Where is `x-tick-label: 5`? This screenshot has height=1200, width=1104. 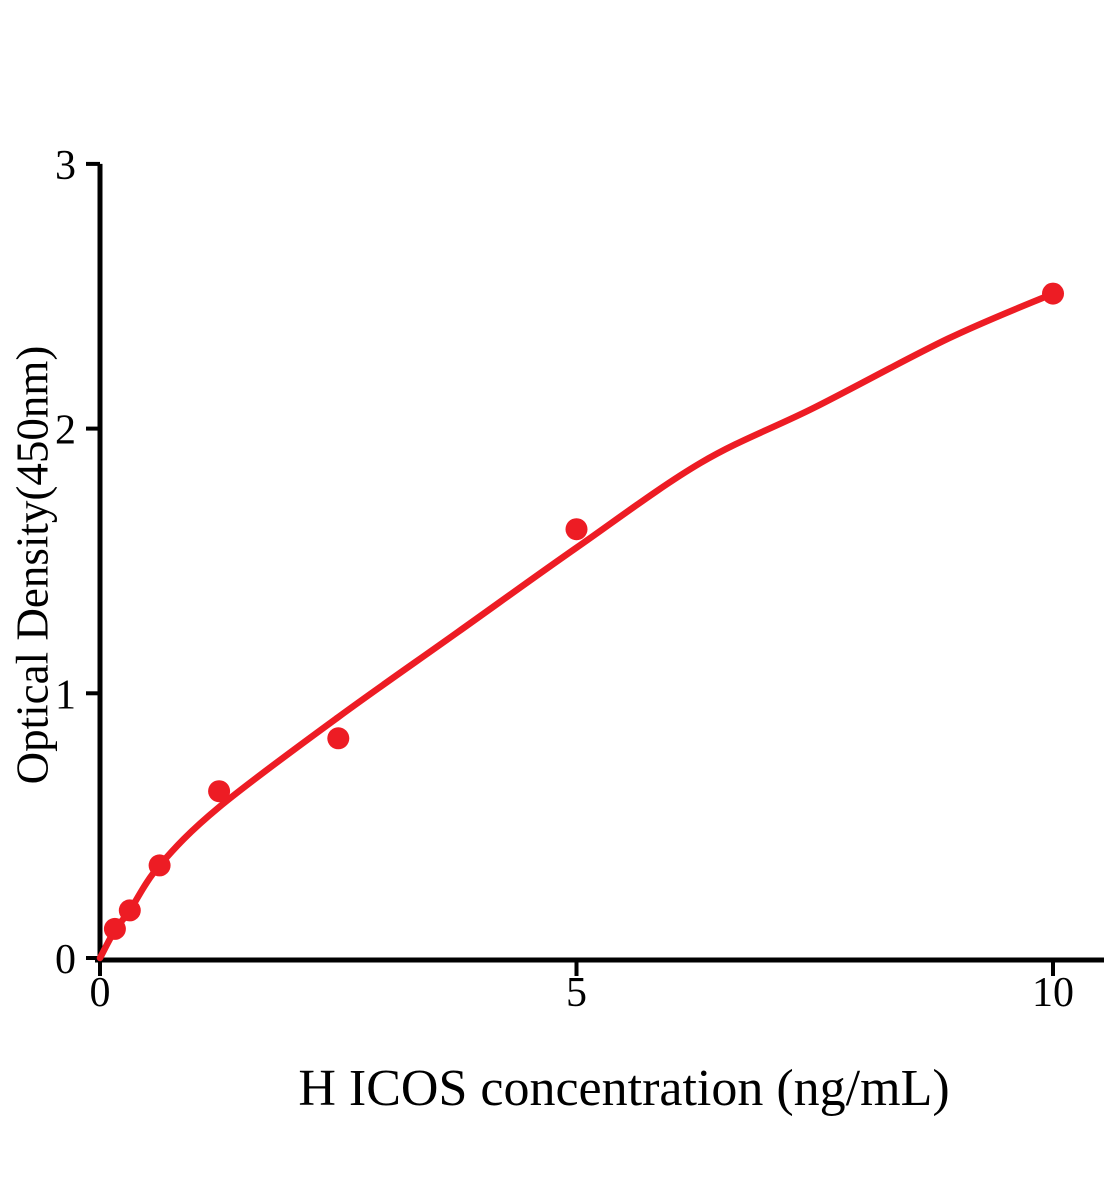
x-tick-label: 5 is located at coordinates (576, 993).